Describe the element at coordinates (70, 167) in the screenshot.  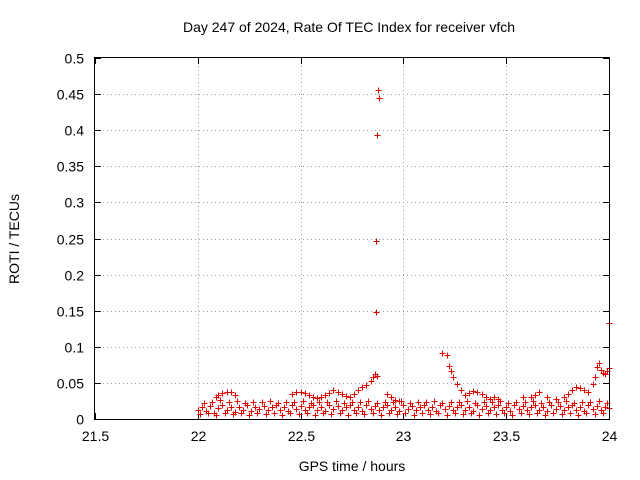
I see `y-tick-label: 0.35` at that location.